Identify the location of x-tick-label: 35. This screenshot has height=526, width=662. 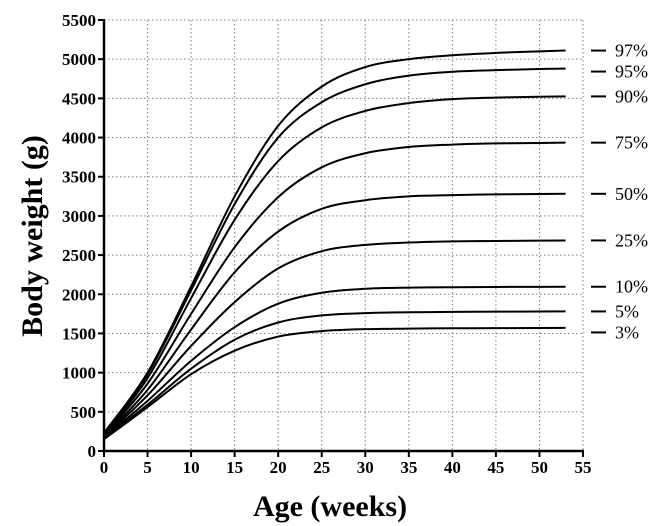
(408, 467).